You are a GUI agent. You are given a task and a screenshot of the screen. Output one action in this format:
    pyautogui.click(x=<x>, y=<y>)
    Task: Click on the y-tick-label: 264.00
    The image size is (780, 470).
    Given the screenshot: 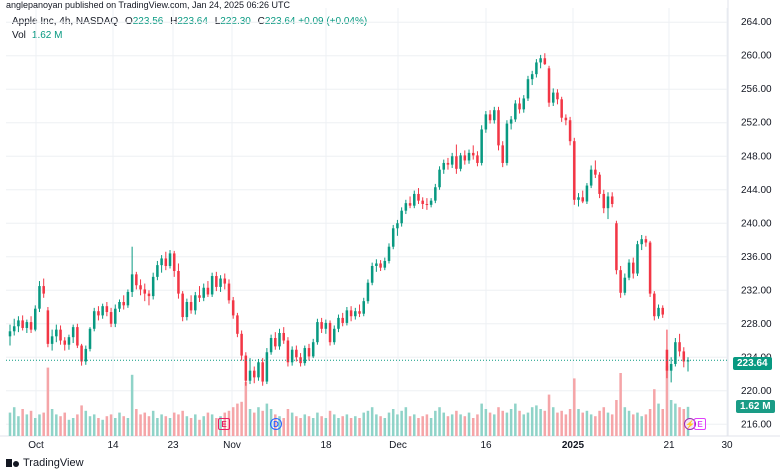 What is the action you would take?
    pyautogui.click(x=756, y=22)
    